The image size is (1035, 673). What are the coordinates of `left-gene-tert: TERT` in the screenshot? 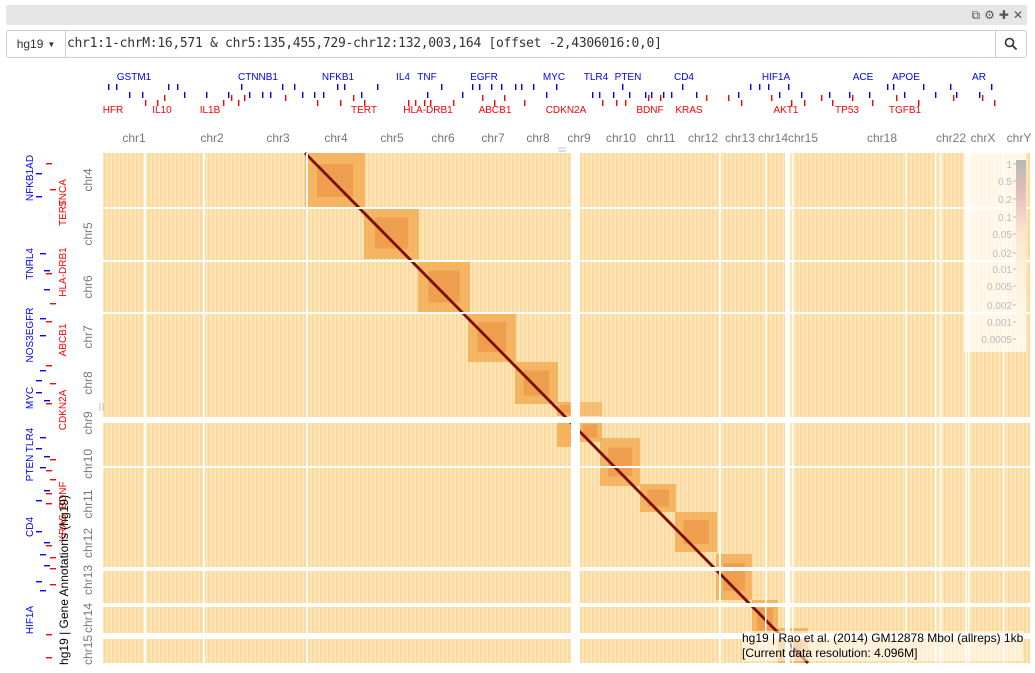 It's located at (63, 213).